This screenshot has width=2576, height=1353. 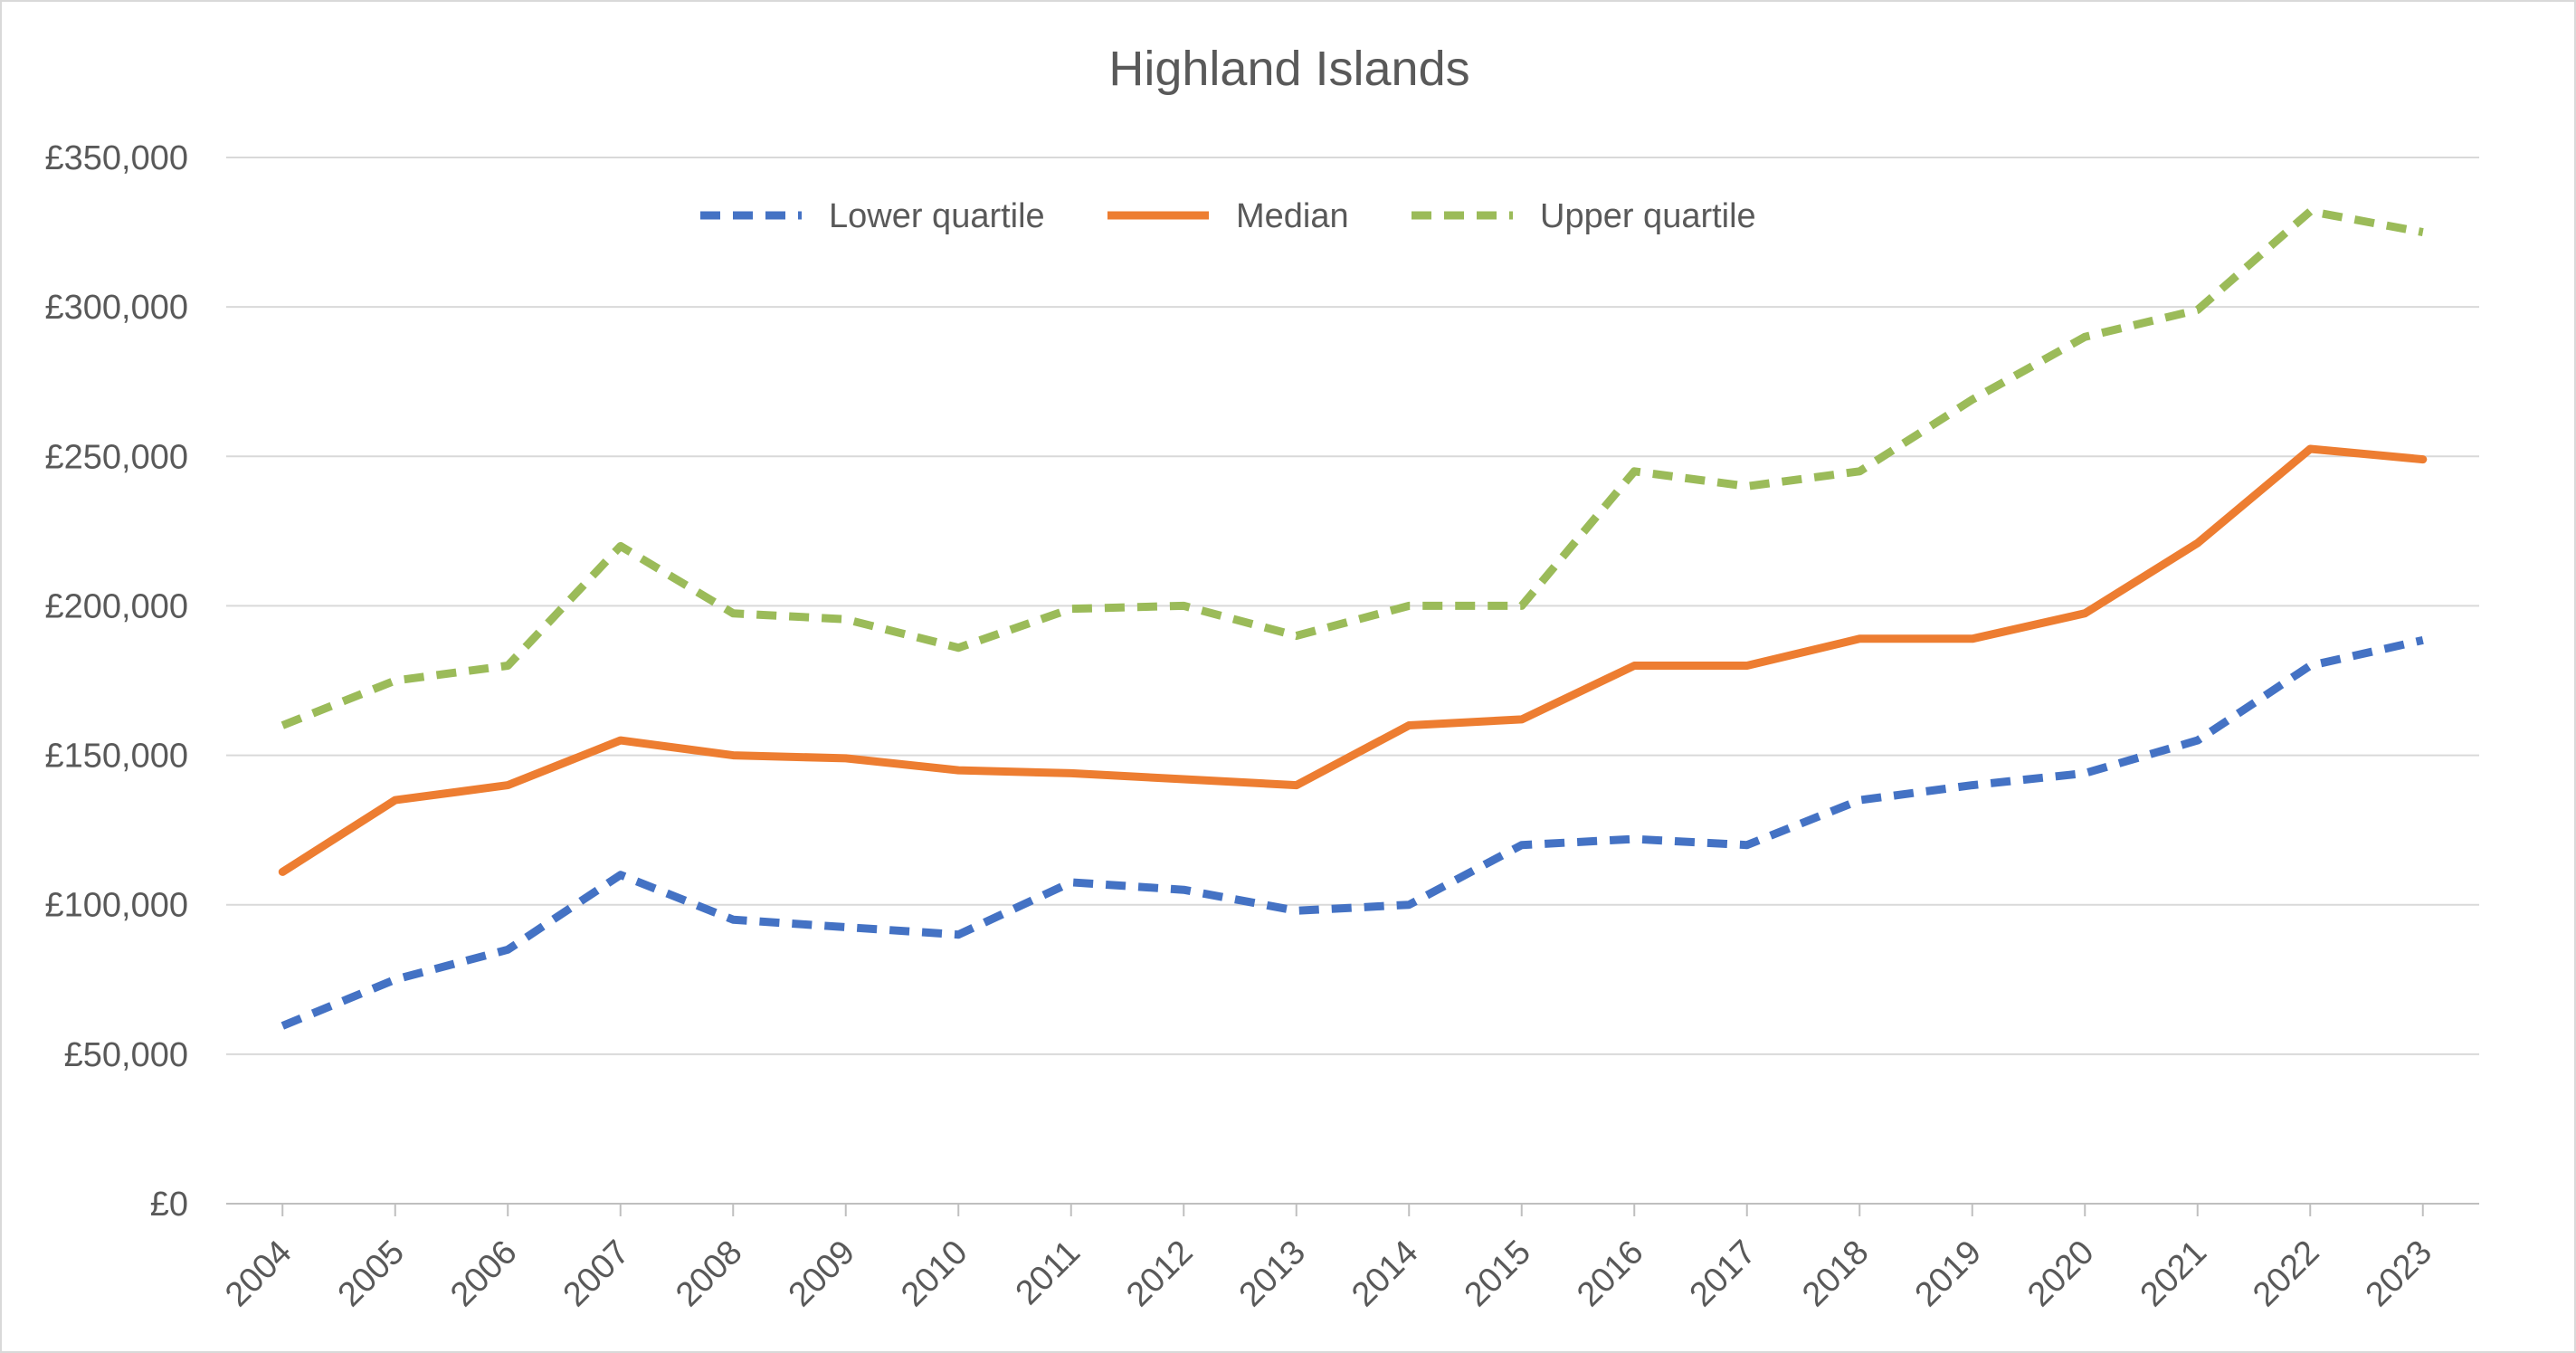 What do you see at coordinates (117, 906) in the screenshot?
I see `y-tick-label: £100,000` at bounding box center [117, 906].